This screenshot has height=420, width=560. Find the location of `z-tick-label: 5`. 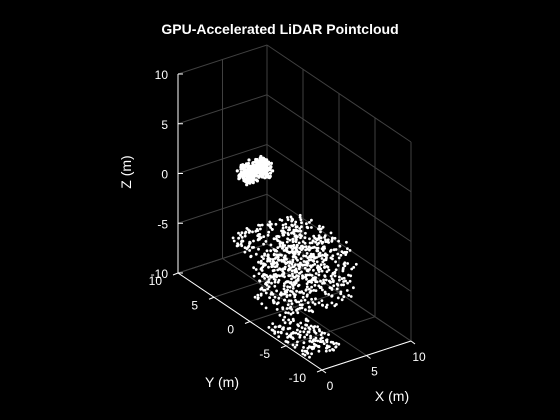

z-tick-label: 5 is located at coordinates (164, 125).